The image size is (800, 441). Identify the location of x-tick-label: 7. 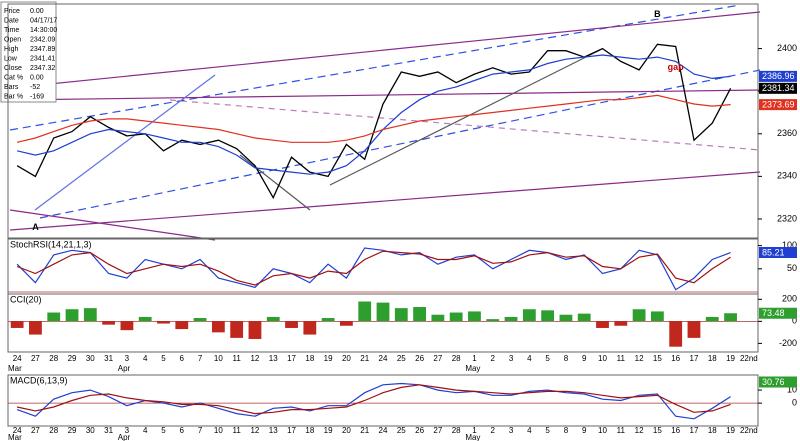
(200, 430).